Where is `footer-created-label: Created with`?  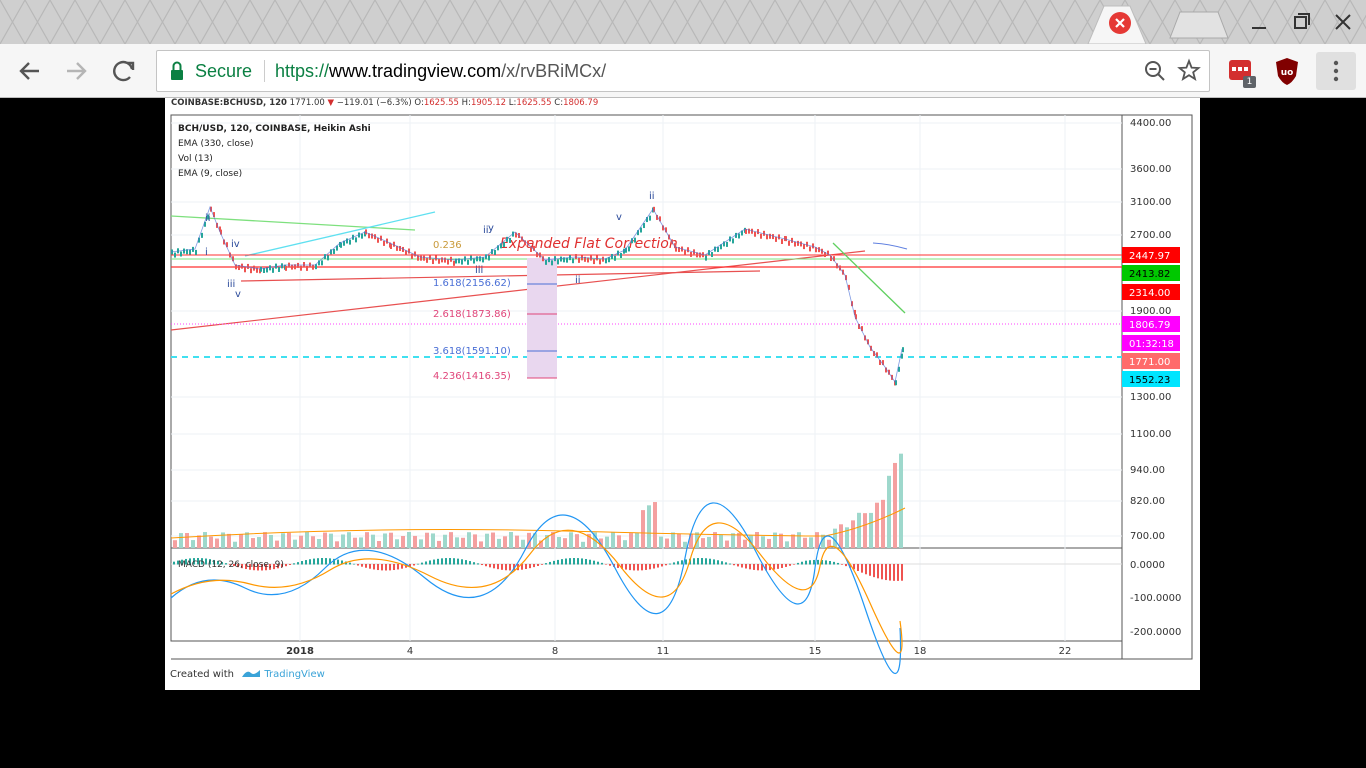 footer-created-label: Created with is located at coordinates (202, 674).